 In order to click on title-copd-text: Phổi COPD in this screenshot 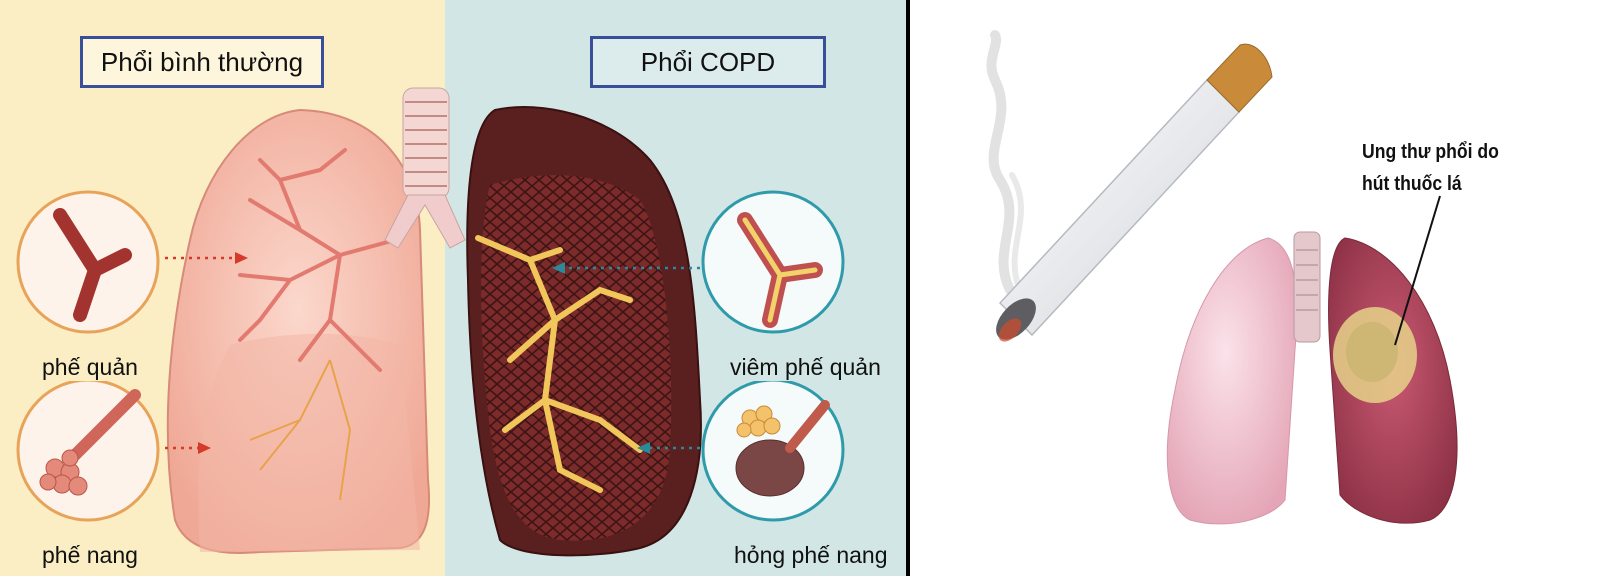, I will do `click(708, 61)`.